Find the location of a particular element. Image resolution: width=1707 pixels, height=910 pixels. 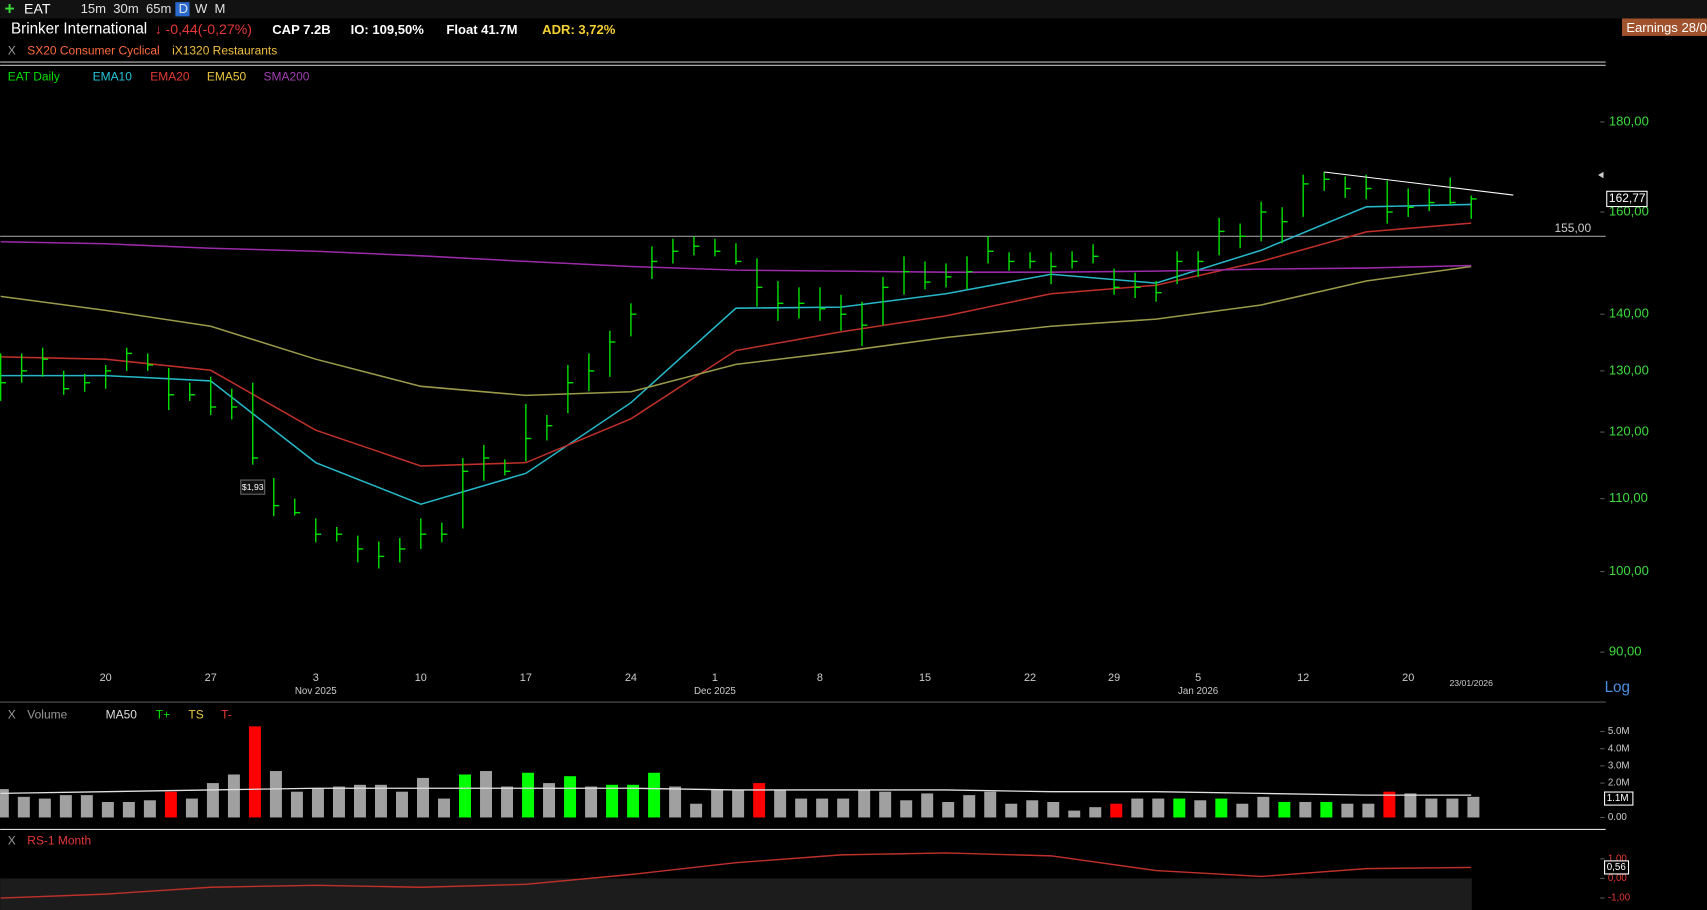

y-tick-label: 100,00 is located at coordinates (1629, 570).